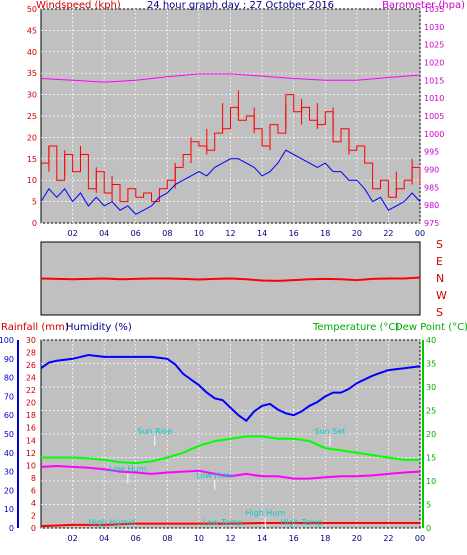 This screenshot has width=467, height=555. Describe the element at coordinates (31, 428) in the screenshot. I see `rain-y-tick-label: 16` at that location.